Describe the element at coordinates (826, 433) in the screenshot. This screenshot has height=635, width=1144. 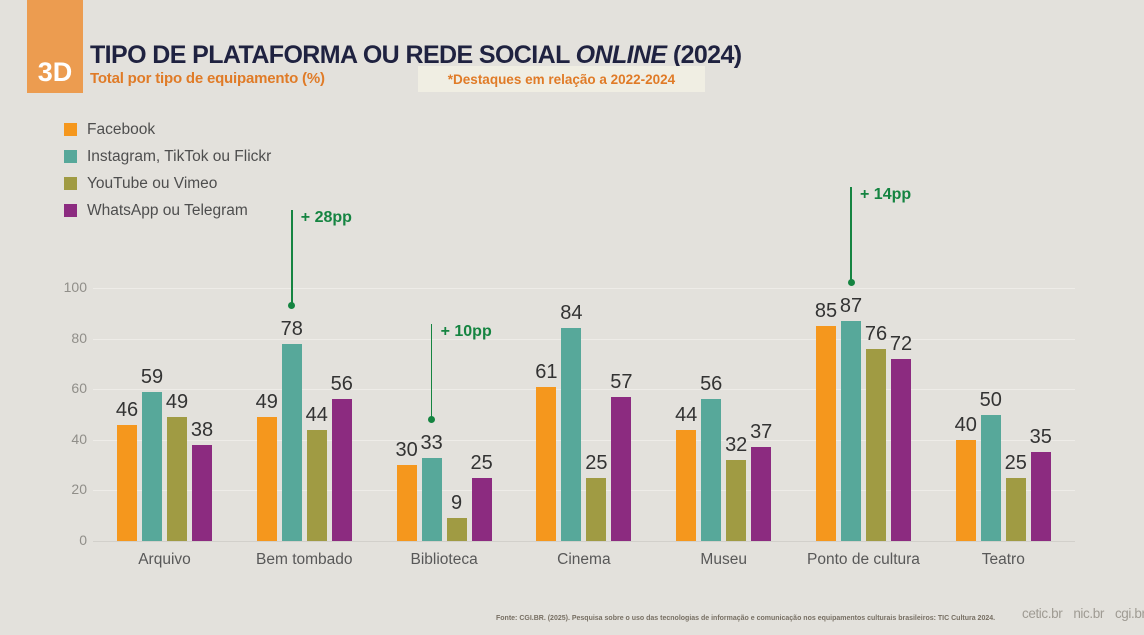
I see `bar-Ponto de cultura-Facebook` at that location.